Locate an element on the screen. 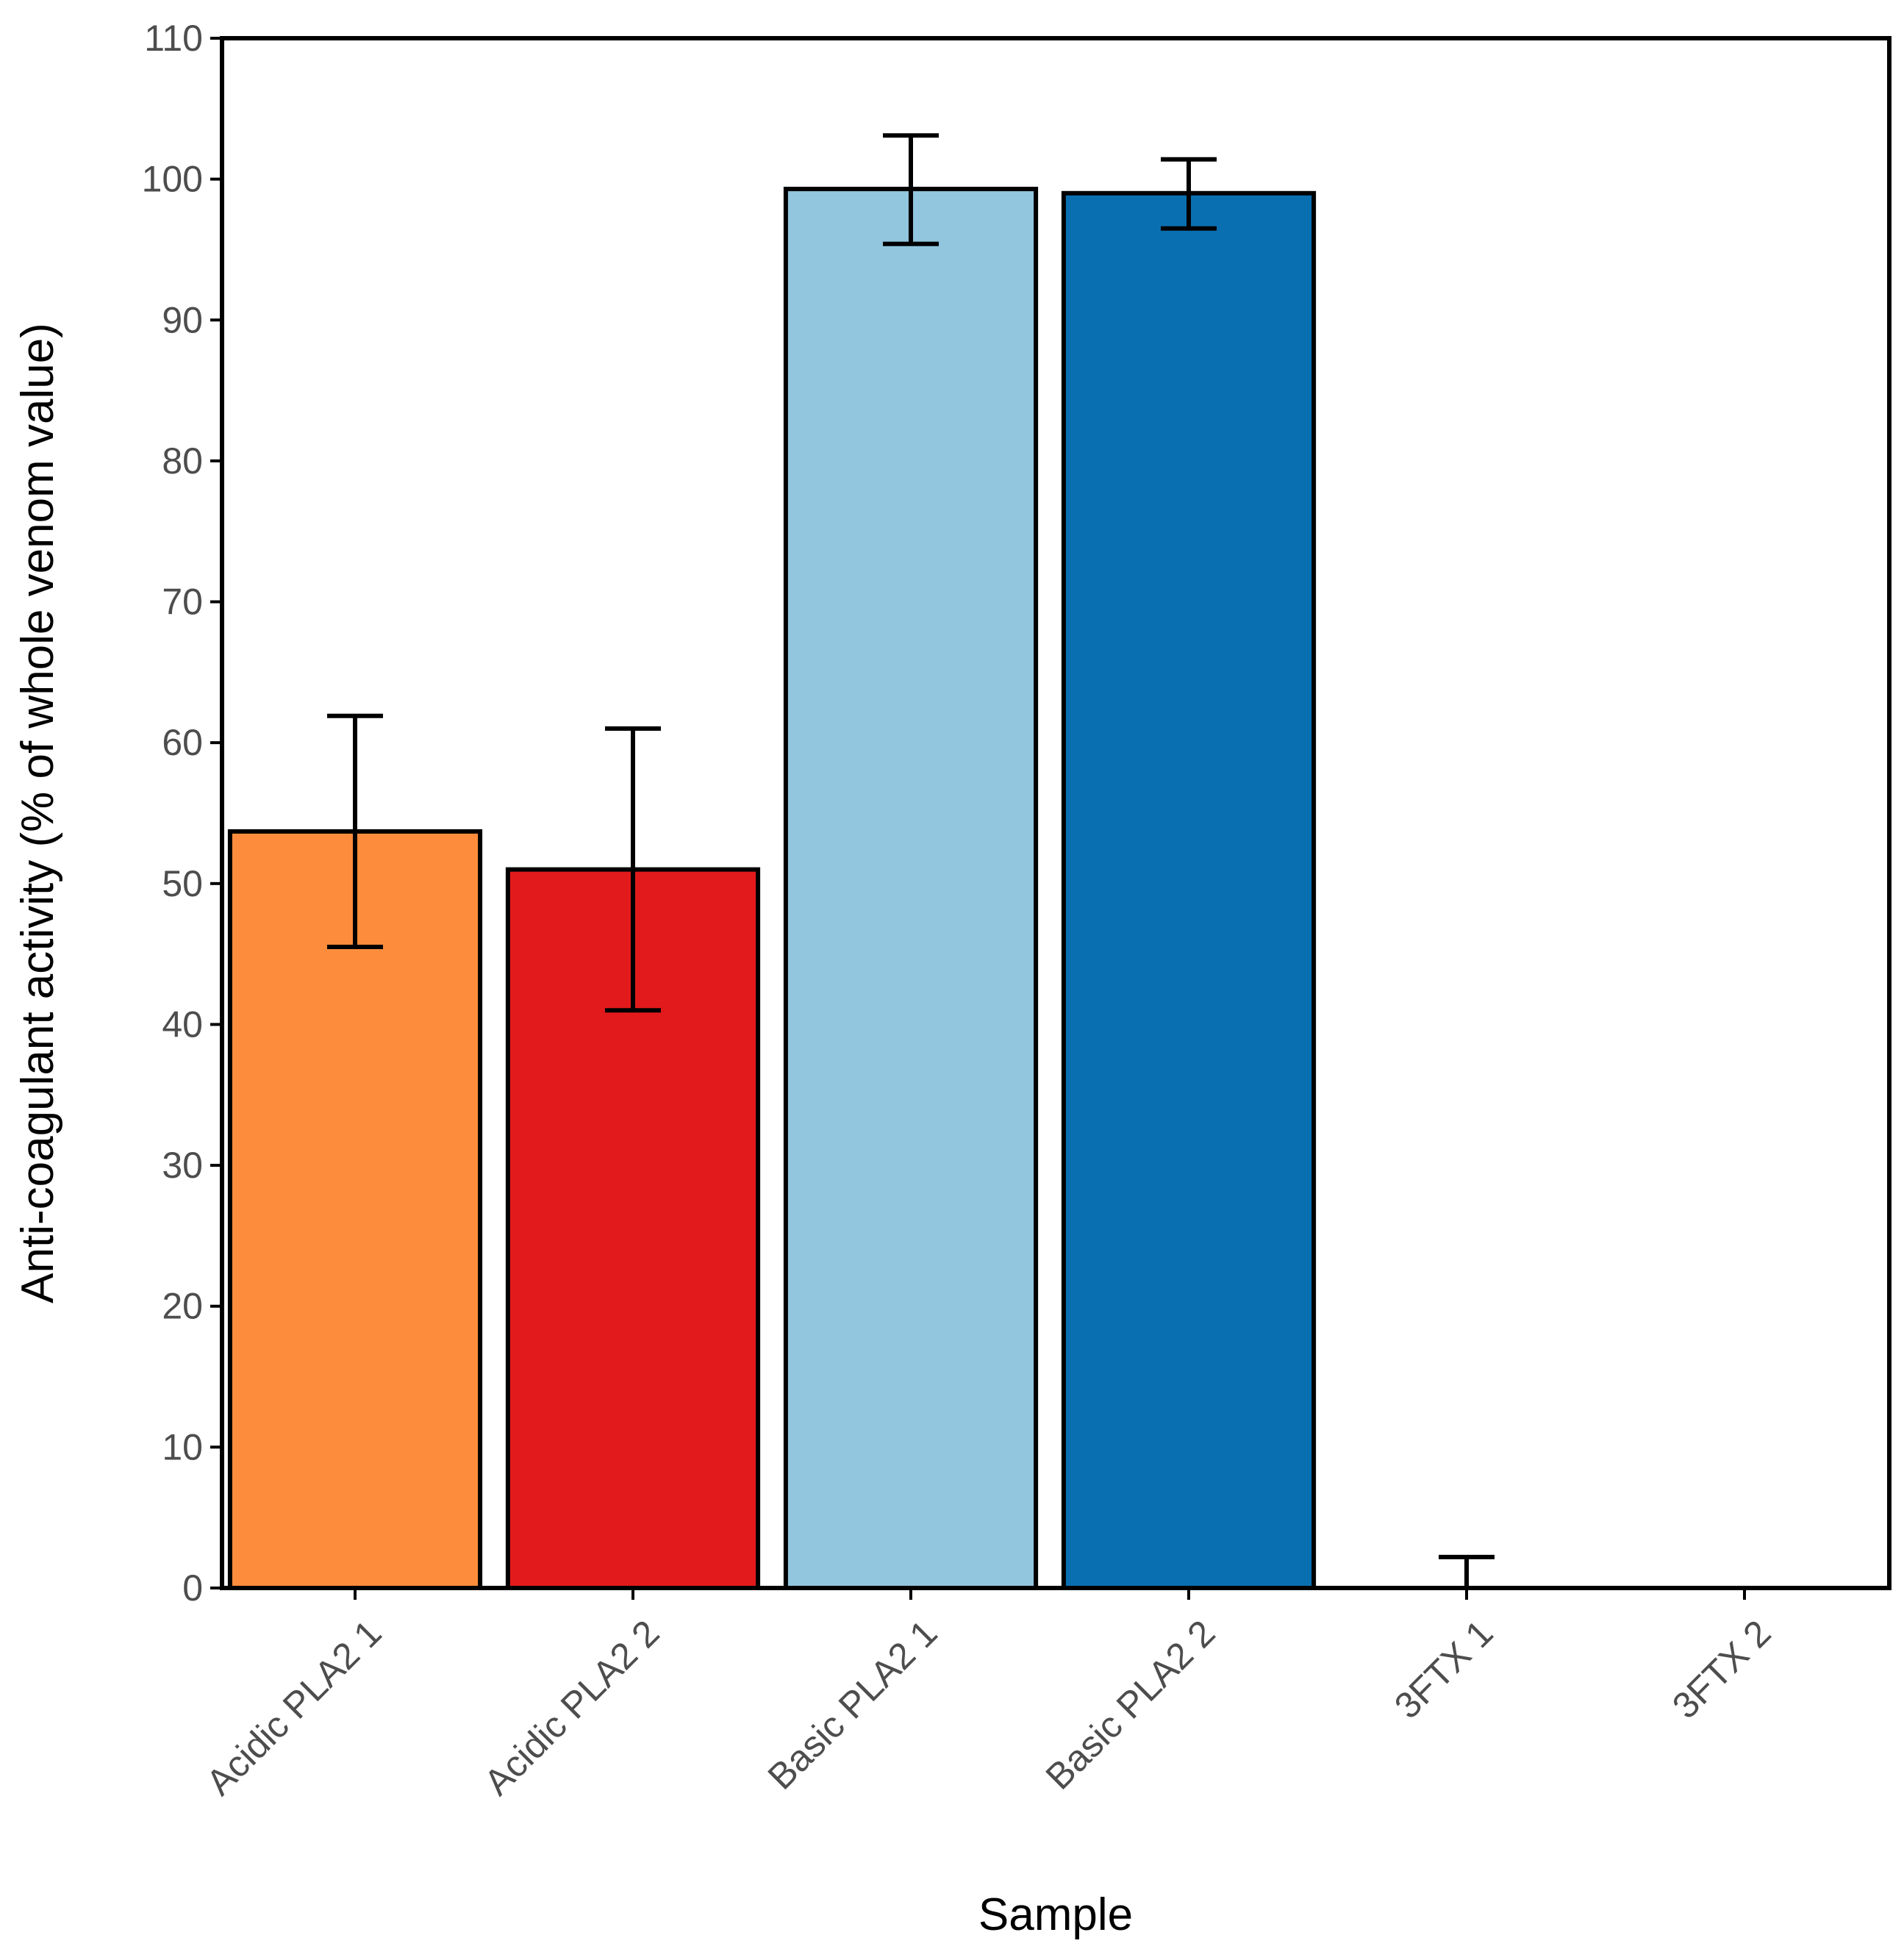 The height and width of the screenshot is (1960, 1904). x-tick-label: Acidic PLA2 2 is located at coordinates (572, 1707).